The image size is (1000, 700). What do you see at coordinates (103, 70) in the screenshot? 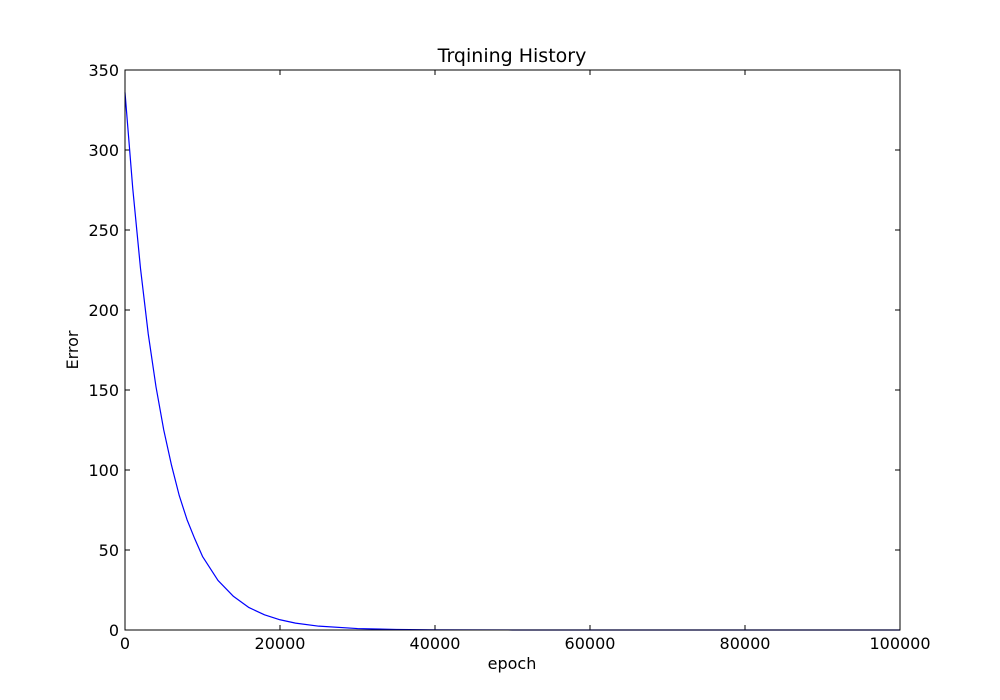
I see `y-tick-label: 350` at bounding box center [103, 70].